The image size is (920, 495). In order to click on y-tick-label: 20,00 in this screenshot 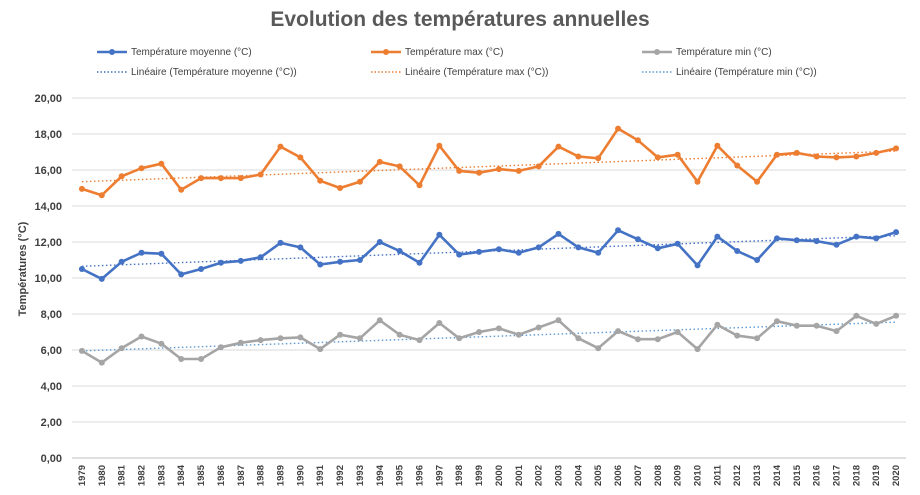, I will do `click(48, 99)`.